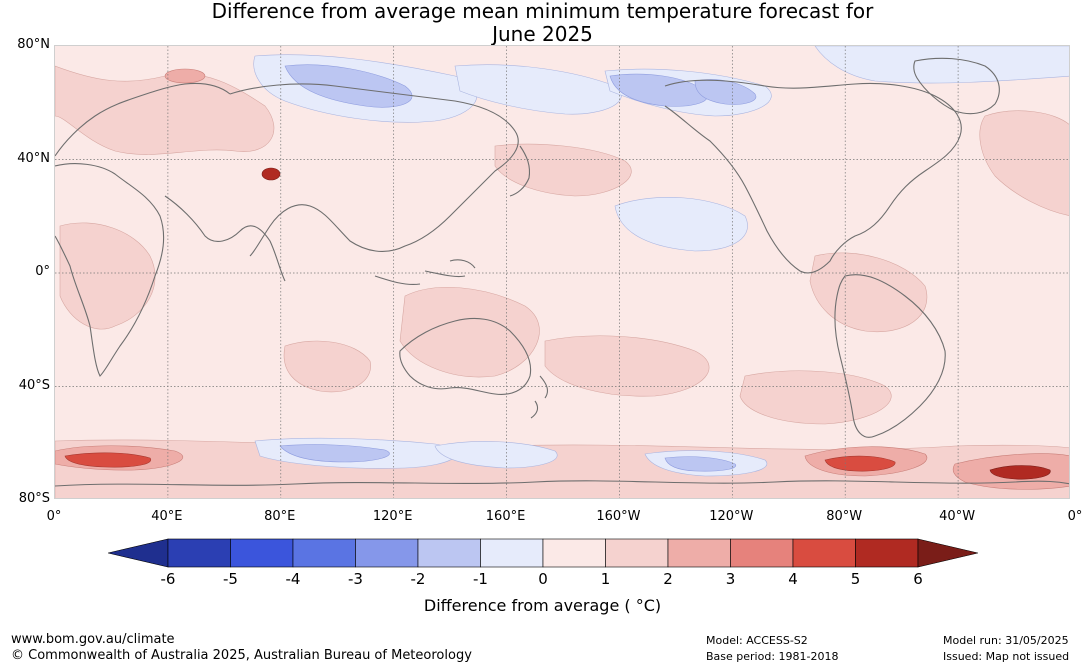 This screenshot has width=1085, height=667. What do you see at coordinates (293, 579) in the screenshot?
I see `colorbar-tick-label: -4` at bounding box center [293, 579].